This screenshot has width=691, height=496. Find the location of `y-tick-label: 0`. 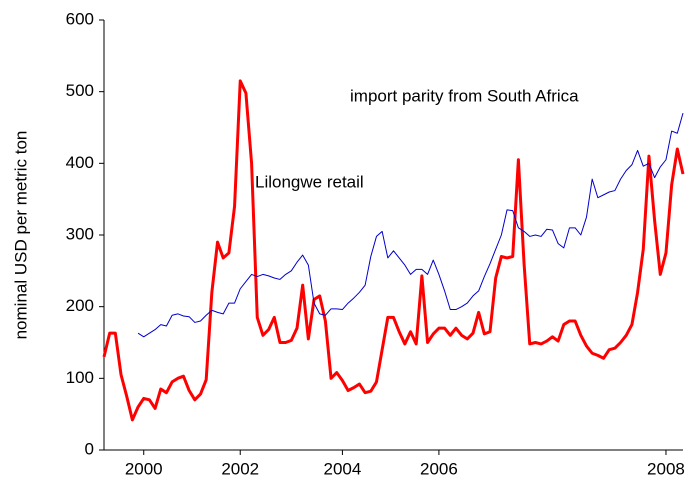

y-tick-label: 0 is located at coordinates (89, 448).